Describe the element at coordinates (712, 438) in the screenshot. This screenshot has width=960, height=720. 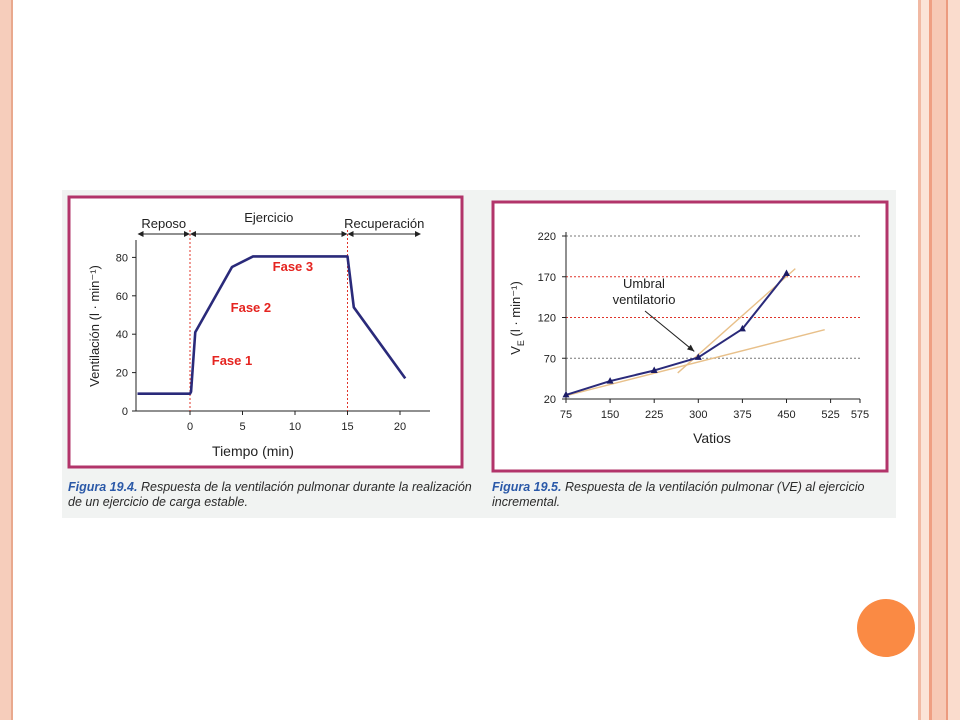
I see `x-axis-label: Vatios` at that location.